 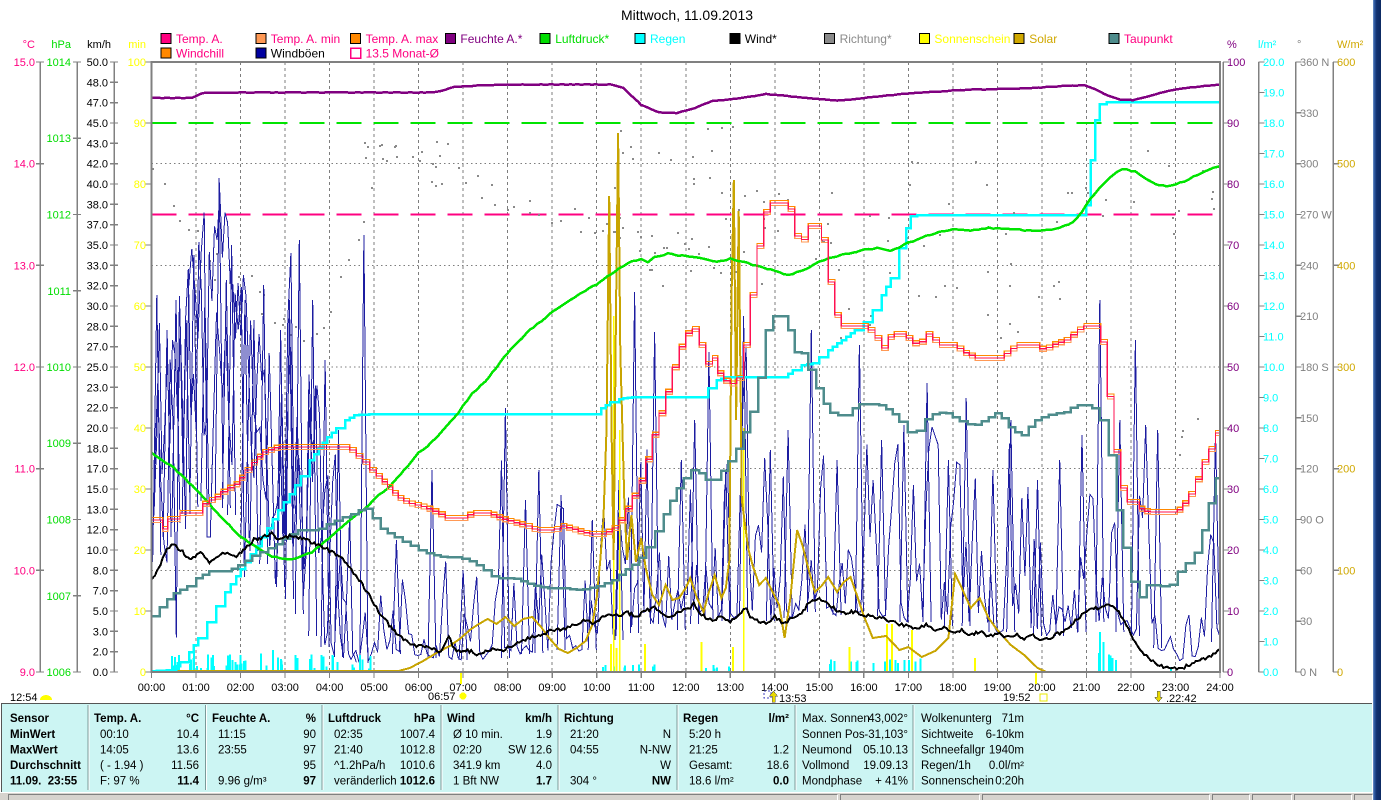 I want to click on svg-text: 6.0, so click(x=1270, y=490).